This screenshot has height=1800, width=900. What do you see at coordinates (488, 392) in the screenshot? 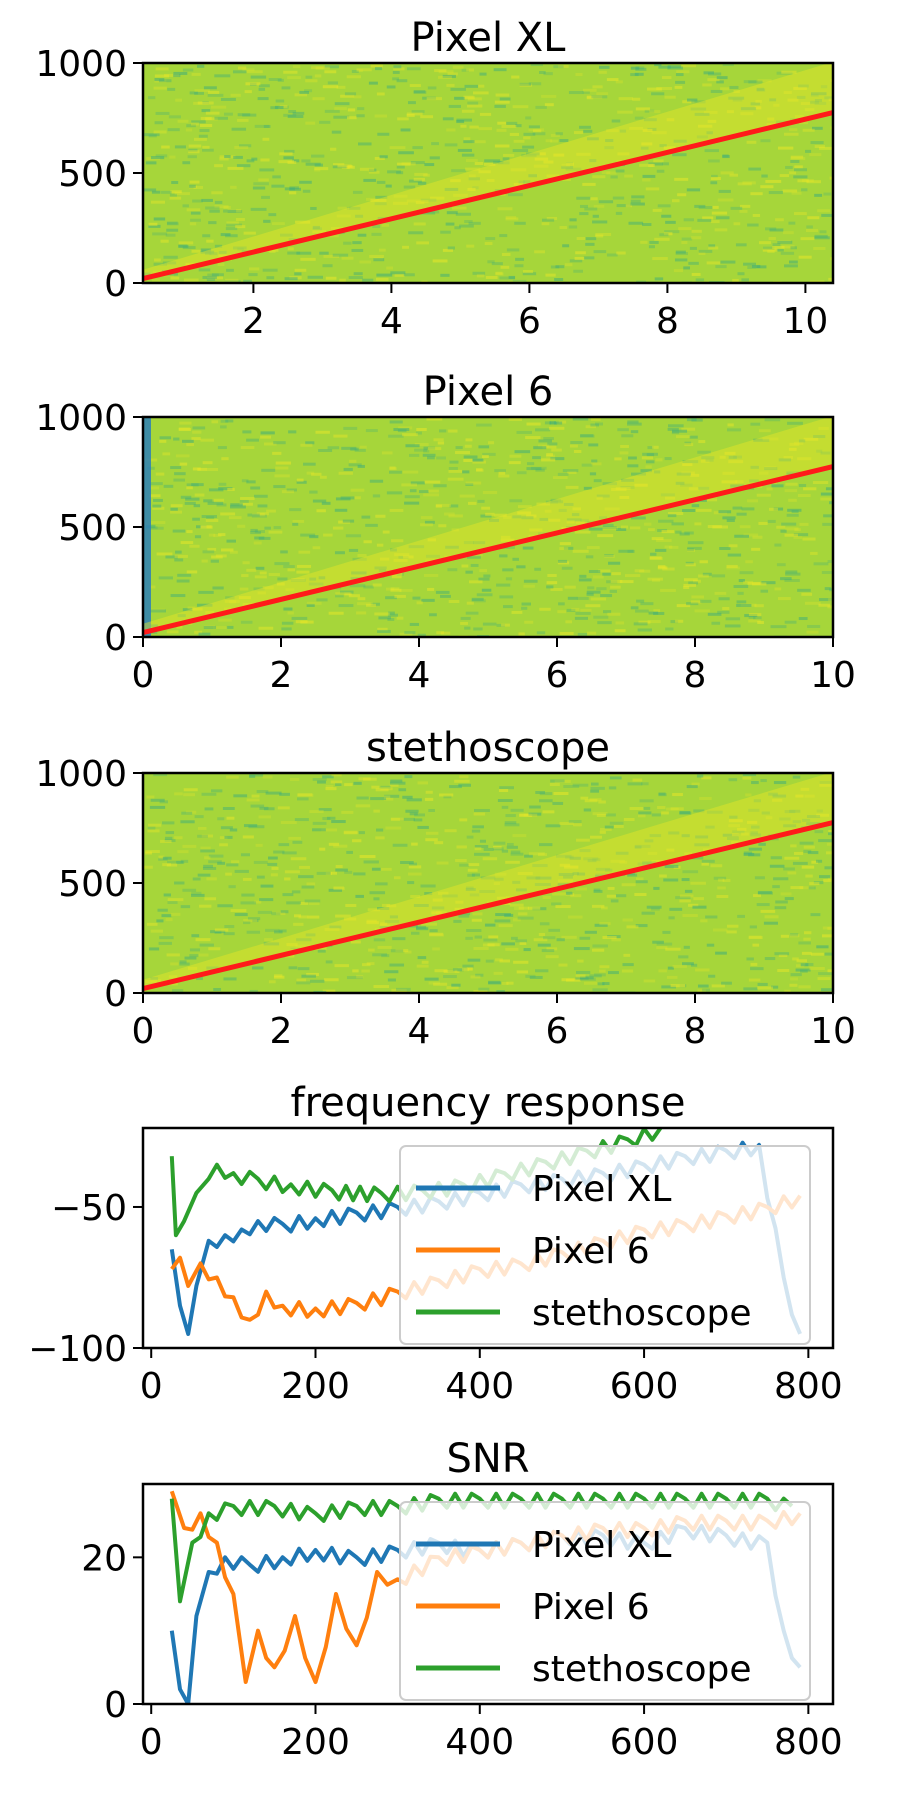
I see `panel-title: Pixel 6` at bounding box center [488, 392].